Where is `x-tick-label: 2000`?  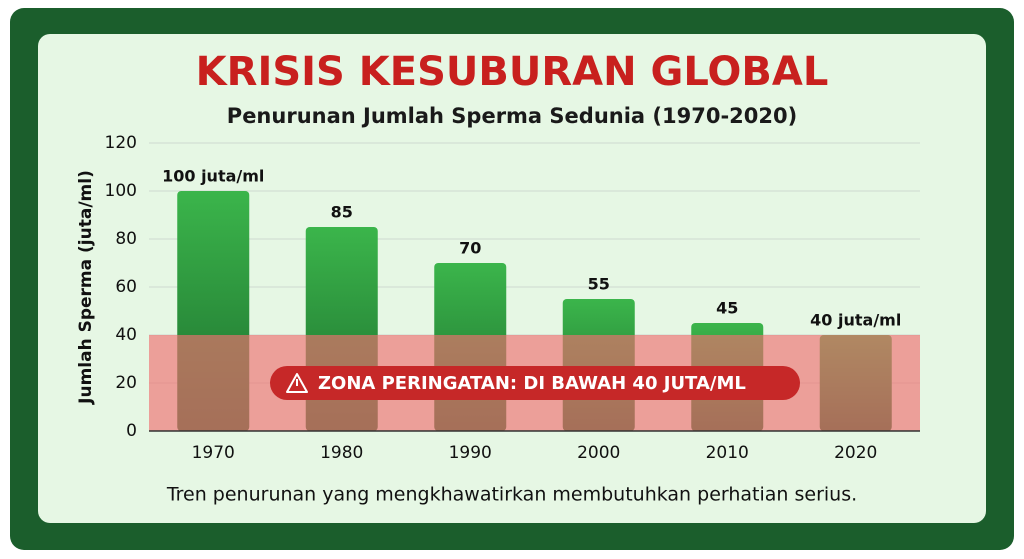
x-tick-label: 2000 is located at coordinates (598, 453).